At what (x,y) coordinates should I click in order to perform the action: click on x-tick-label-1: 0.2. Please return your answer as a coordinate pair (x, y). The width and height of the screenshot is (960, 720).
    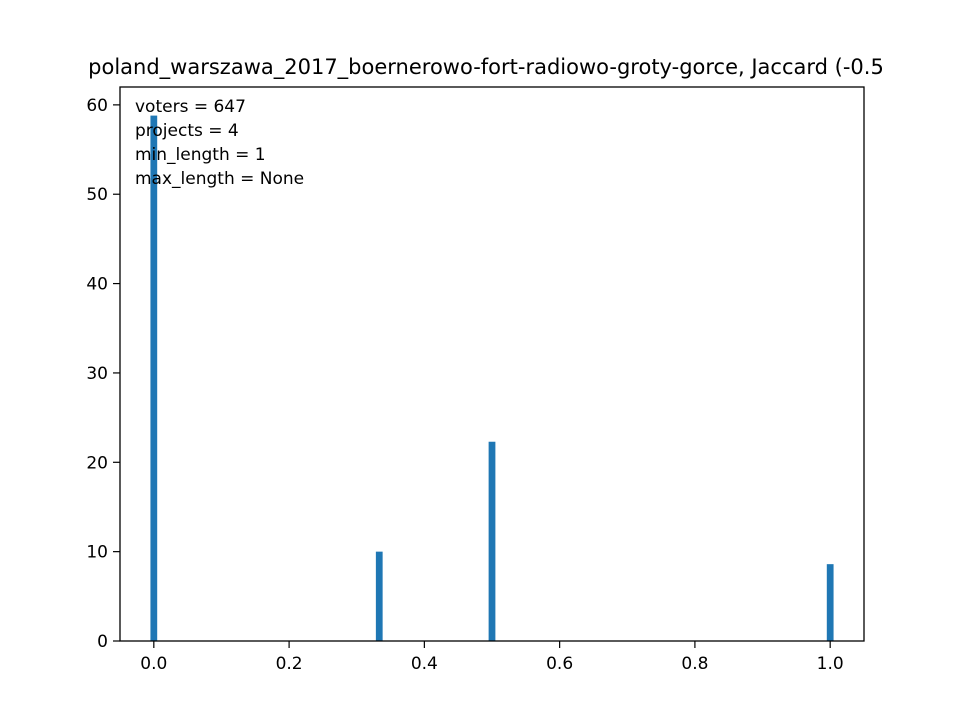
    Looking at the image, I should click on (289, 664).